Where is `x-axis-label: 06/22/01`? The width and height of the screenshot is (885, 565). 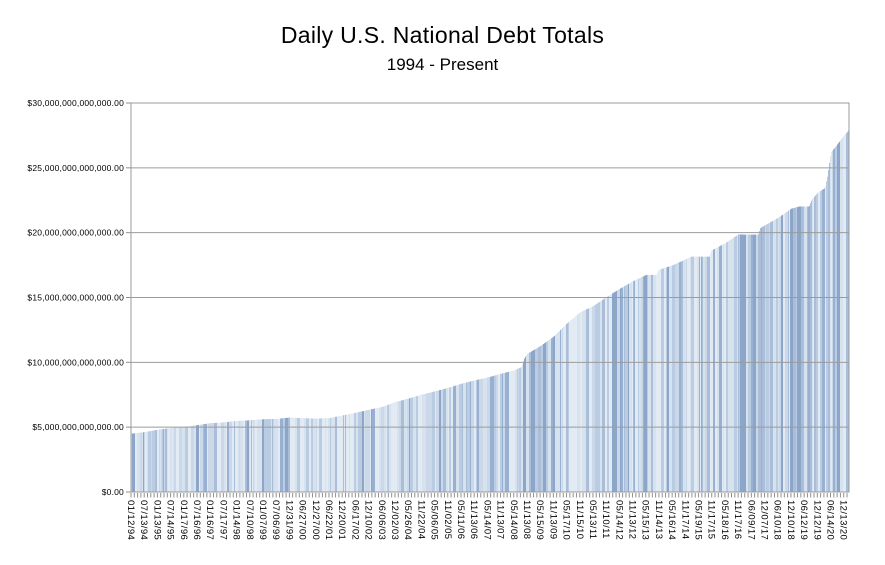 x-axis-label: 06/22/01 is located at coordinates (328, 520).